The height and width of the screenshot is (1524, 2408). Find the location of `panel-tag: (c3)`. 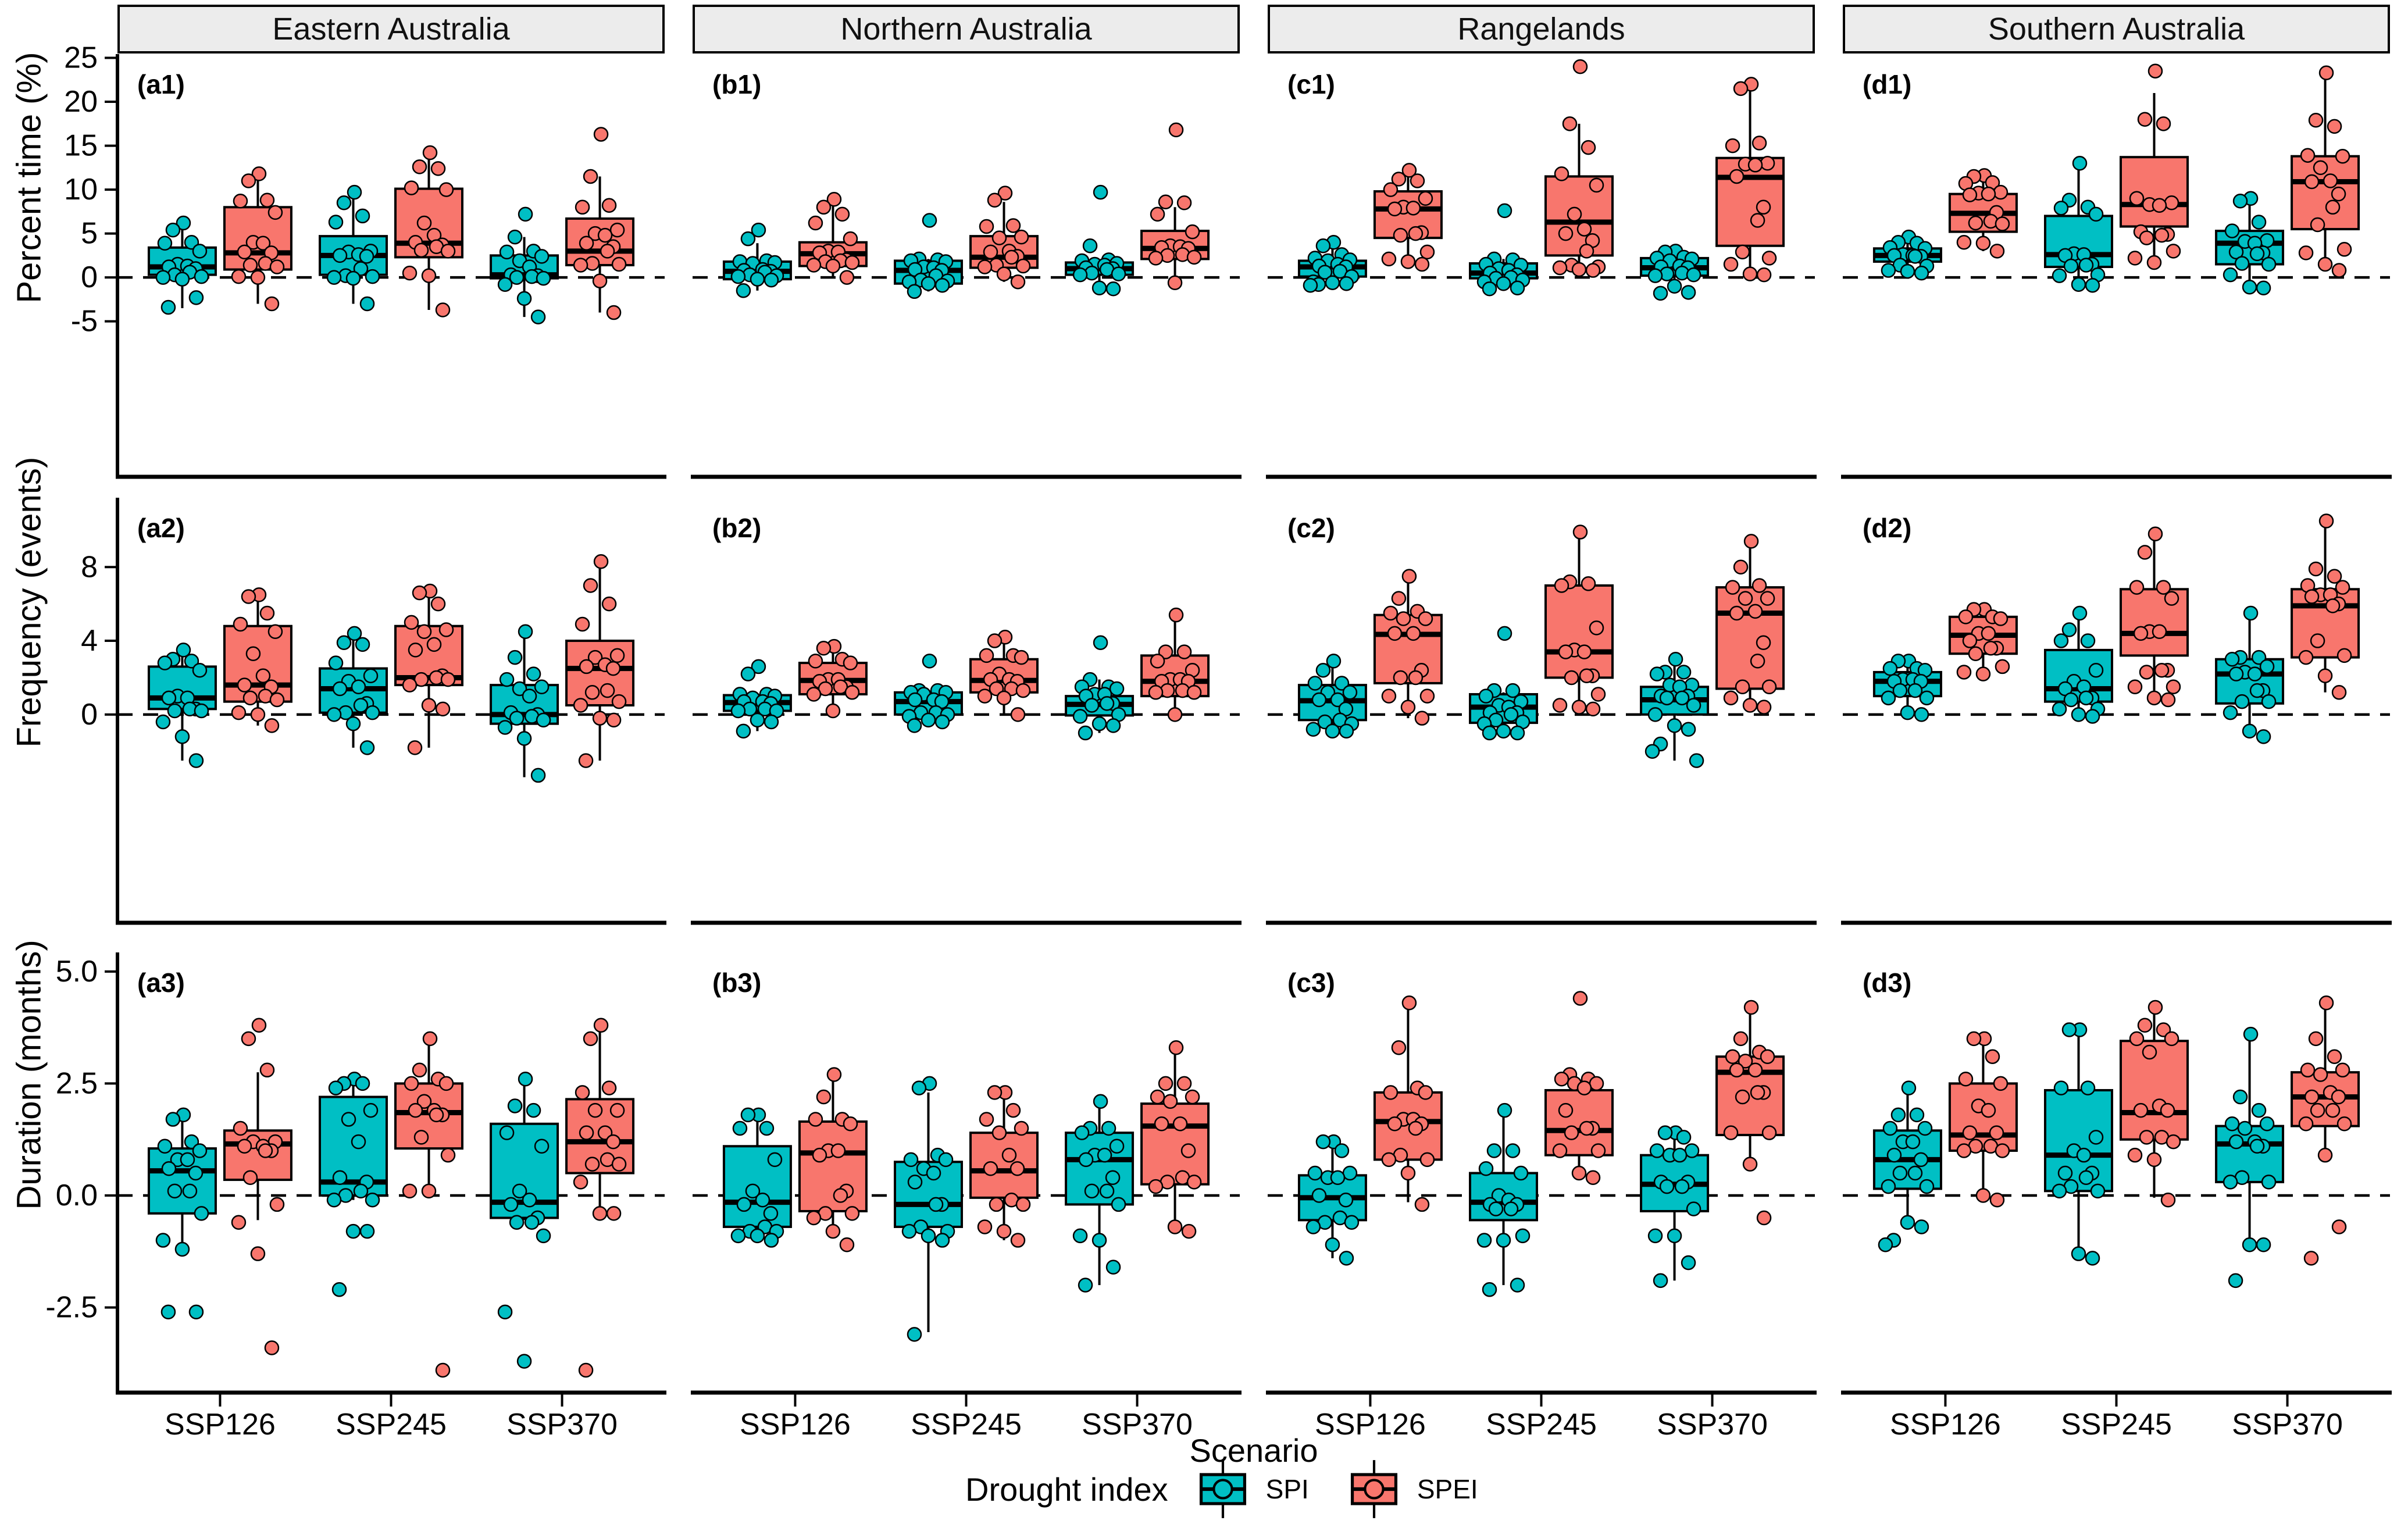

panel-tag: (c3) is located at coordinates (1311, 983).